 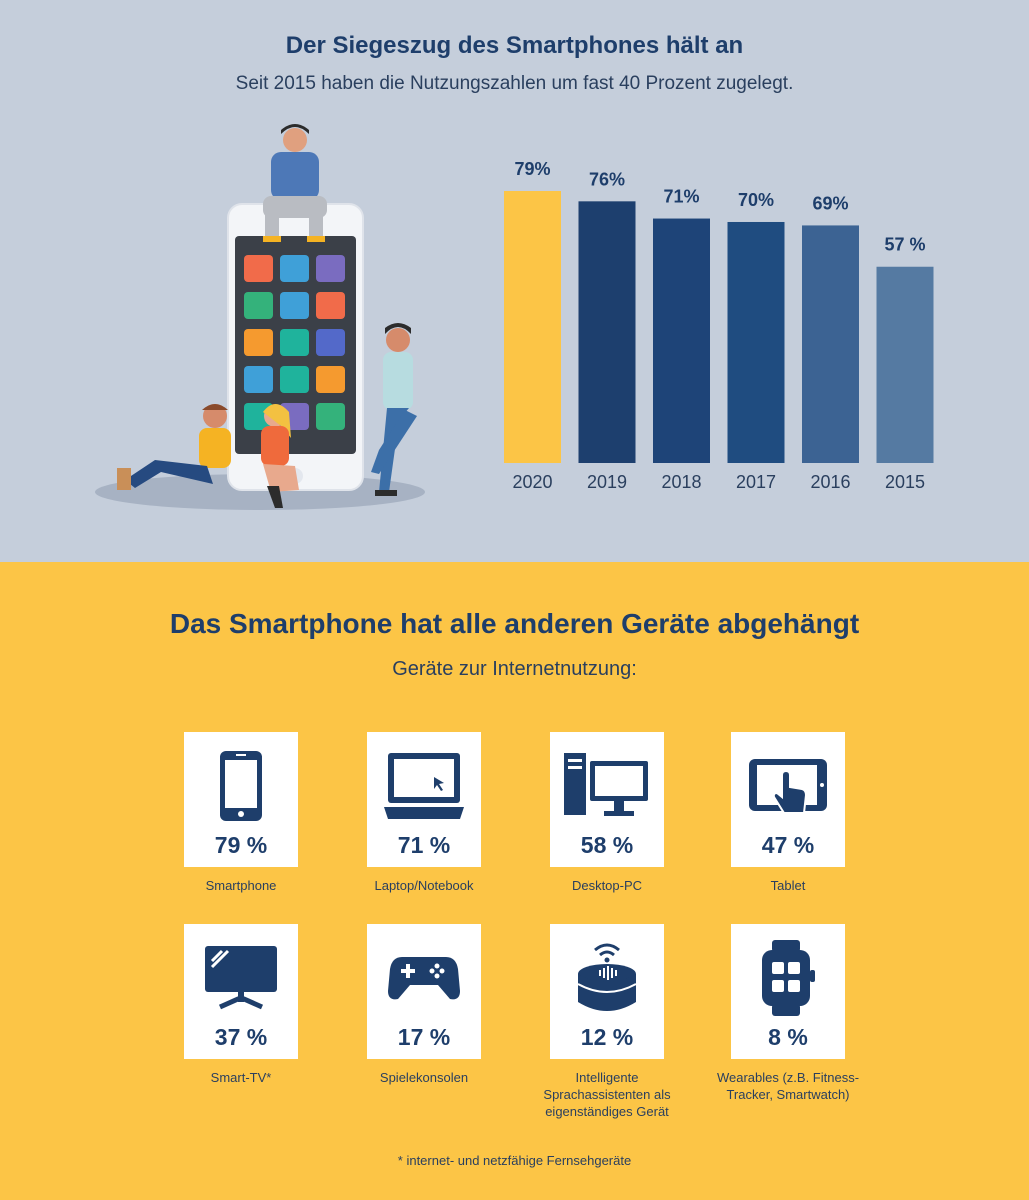 What do you see at coordinates (532, 327) in the screenshot?
I see `bar-2020` at bounding box center [532, 327].